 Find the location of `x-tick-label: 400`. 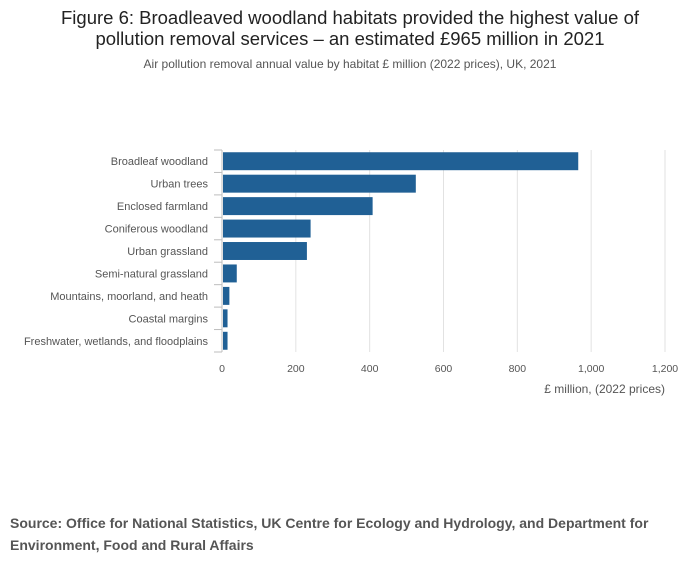

x-tick-label: 400 is located at coordinates (370, 369).